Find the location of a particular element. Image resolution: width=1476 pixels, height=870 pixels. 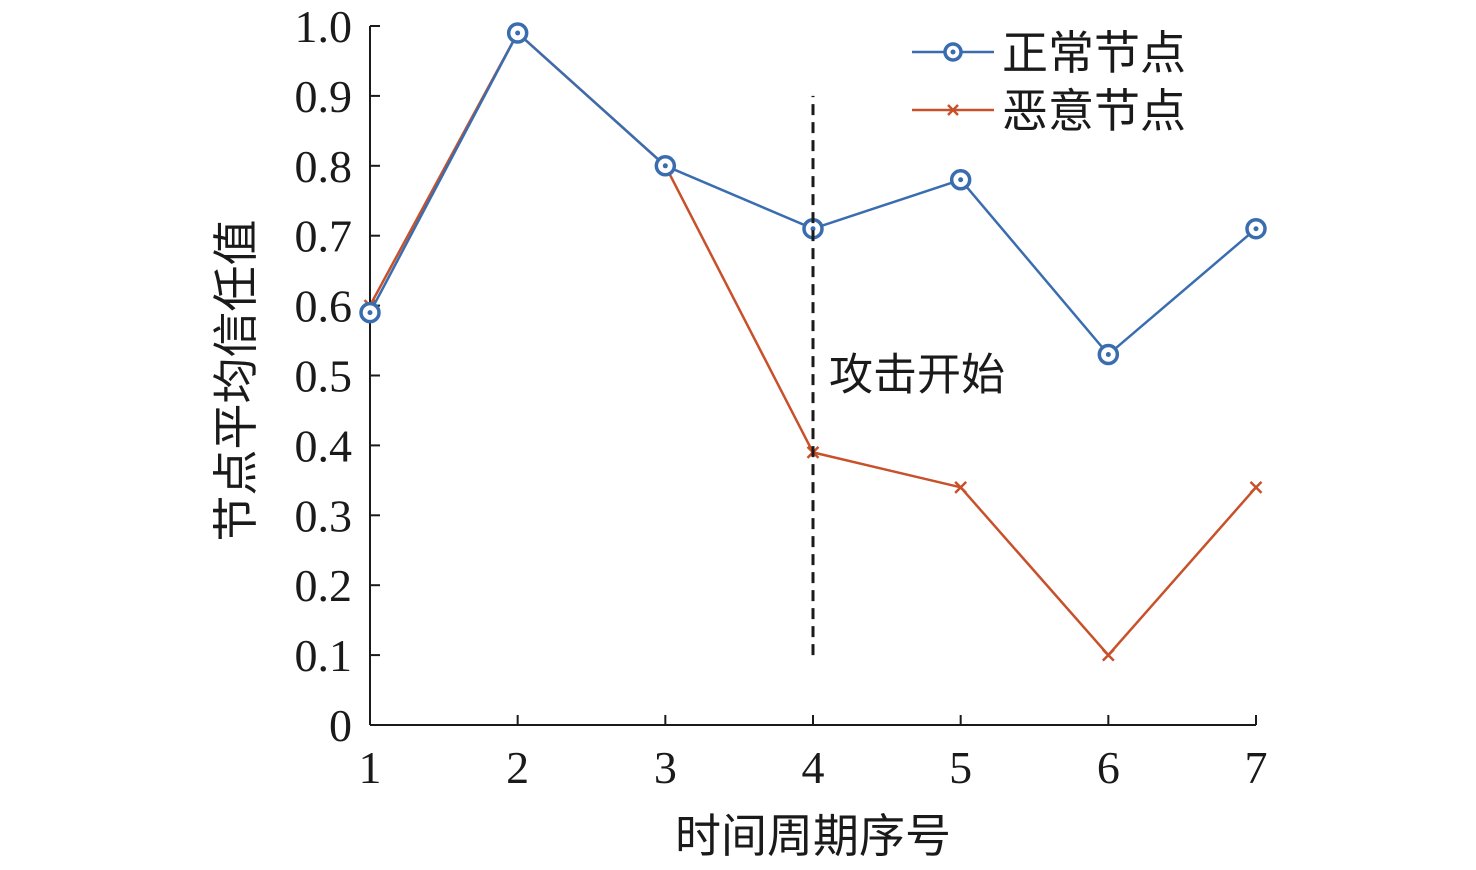

legend-label-malicious: 恶意节点 is located at coordinates (1094, 111).